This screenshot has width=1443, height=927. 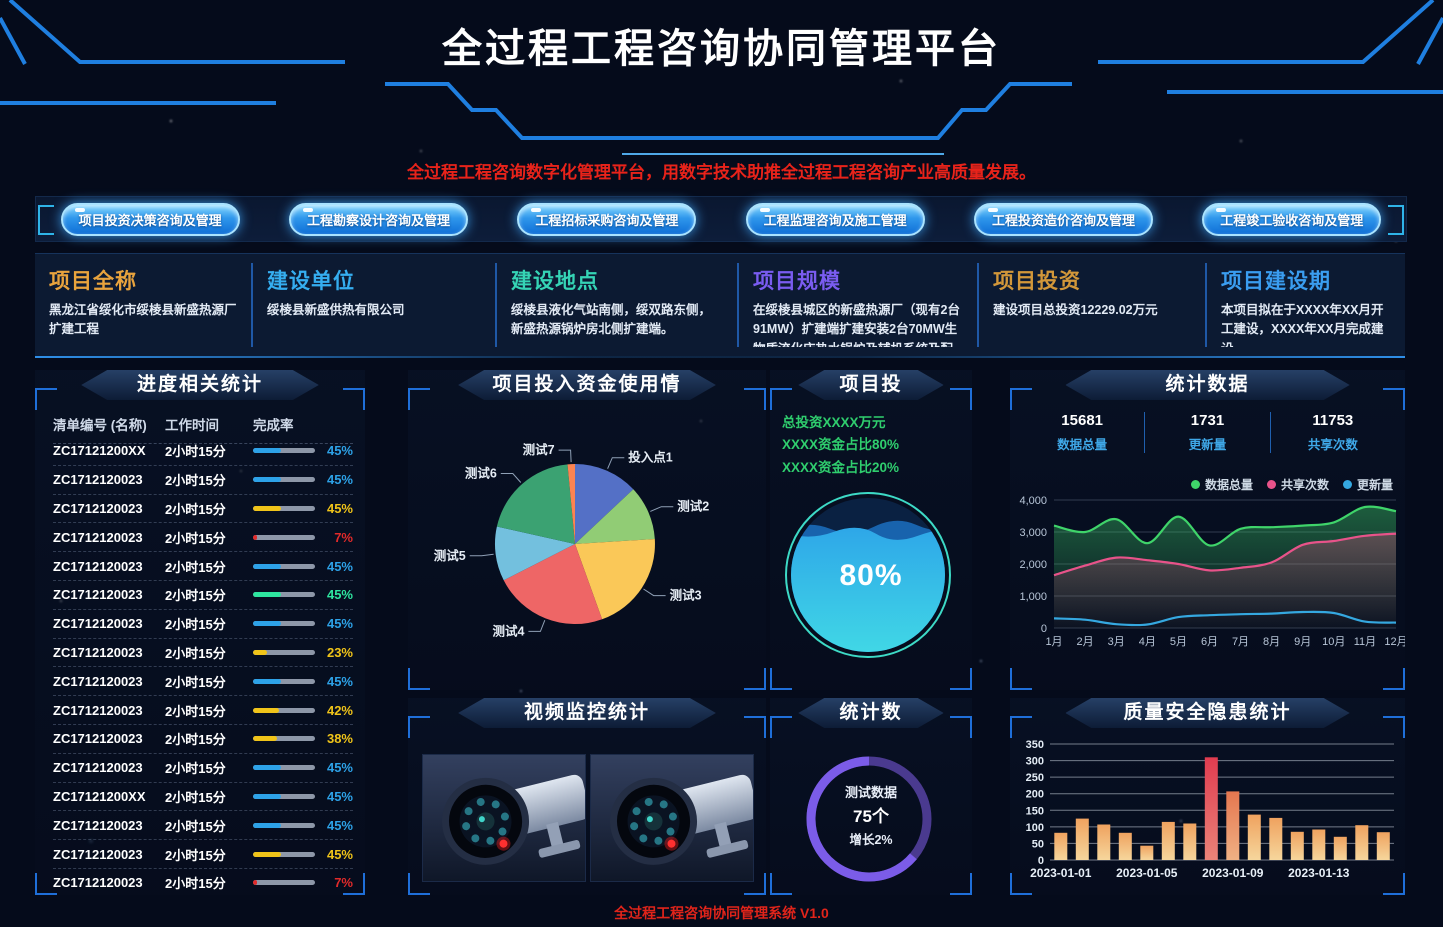 What do you see at coordinates (303, 738) in the screenshot?
I see `row-progress: 38%` at bounding box center [303, 738].